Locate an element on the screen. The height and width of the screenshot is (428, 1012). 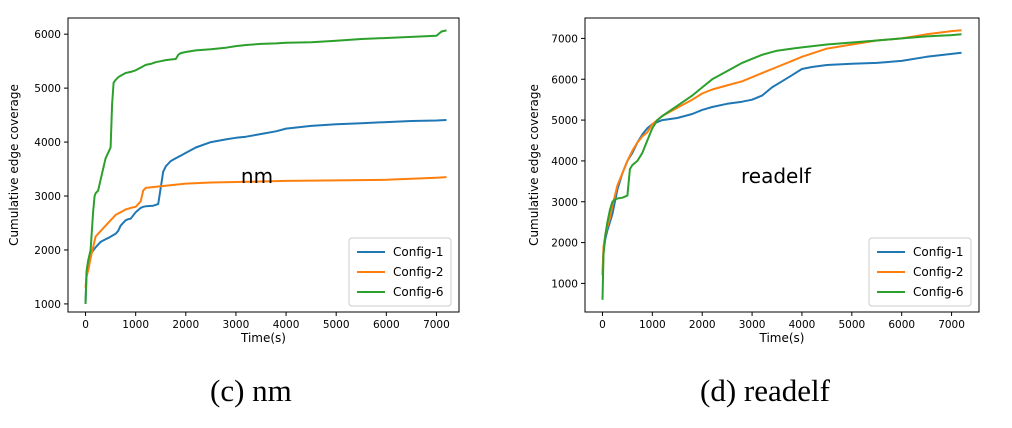
plot-annotation: nm is located at coordinates (257, 176).